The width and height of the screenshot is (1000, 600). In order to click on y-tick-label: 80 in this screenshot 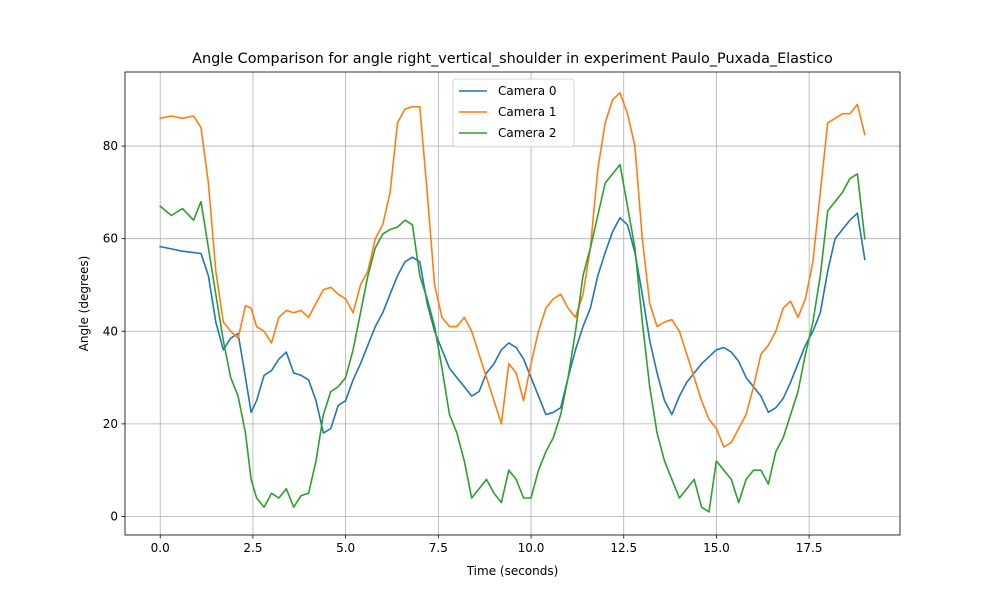, I will do `click(110, 146)`.